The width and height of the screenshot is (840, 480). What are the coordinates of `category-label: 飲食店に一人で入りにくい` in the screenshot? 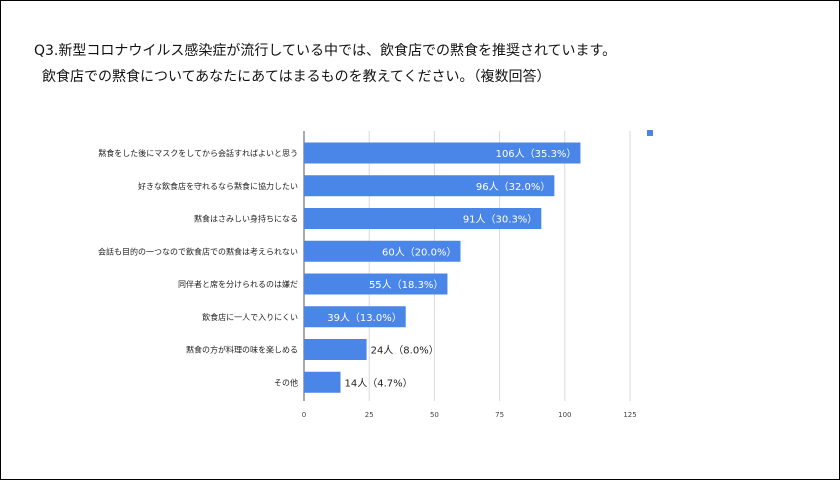 It's located at (250, 317).